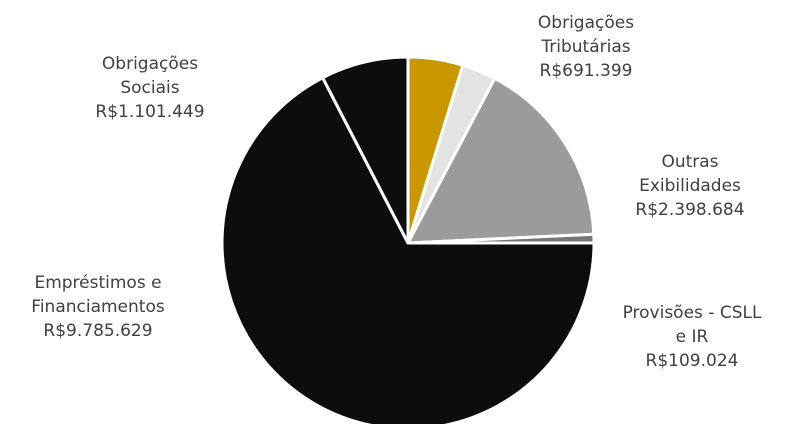 The height and width of the screenshot is (424, 788). Describe the element at coordinates (501, 160) in the screenshot. I see `pie-slice-outras-exibilidades` at that location.